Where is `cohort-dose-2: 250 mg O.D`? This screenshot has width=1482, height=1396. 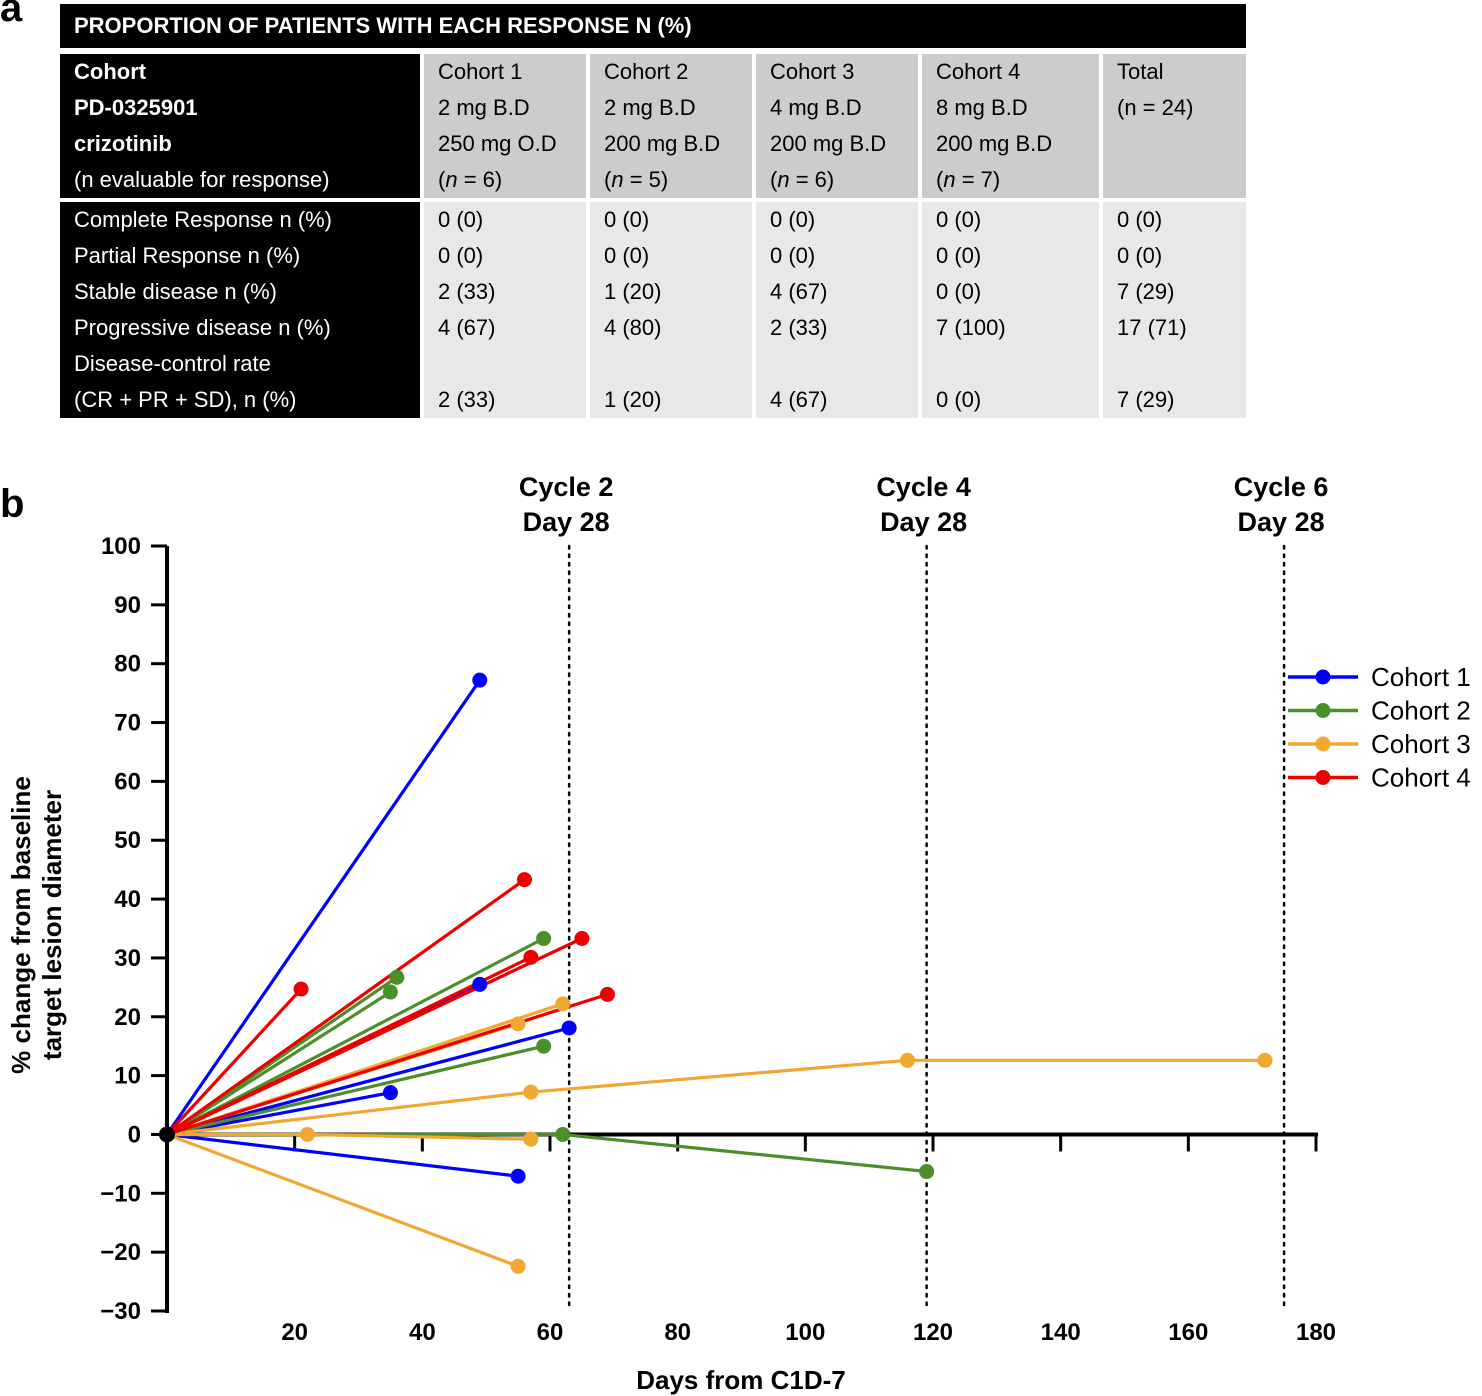 cohort-dose-2: 250 mg O.D is located at coordinates (497, 143).